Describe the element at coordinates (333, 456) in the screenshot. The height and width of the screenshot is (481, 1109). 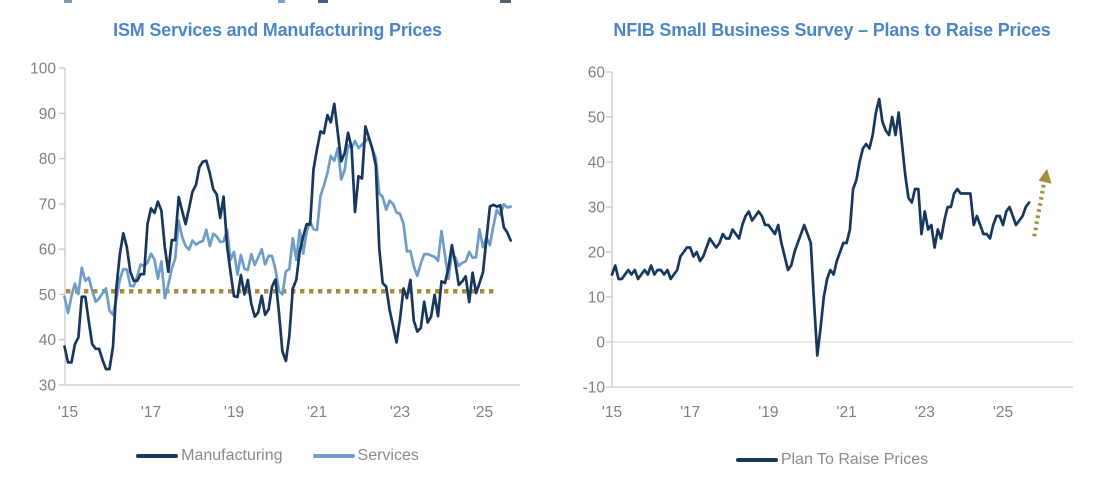
I see `services-line-swatch` at that location.